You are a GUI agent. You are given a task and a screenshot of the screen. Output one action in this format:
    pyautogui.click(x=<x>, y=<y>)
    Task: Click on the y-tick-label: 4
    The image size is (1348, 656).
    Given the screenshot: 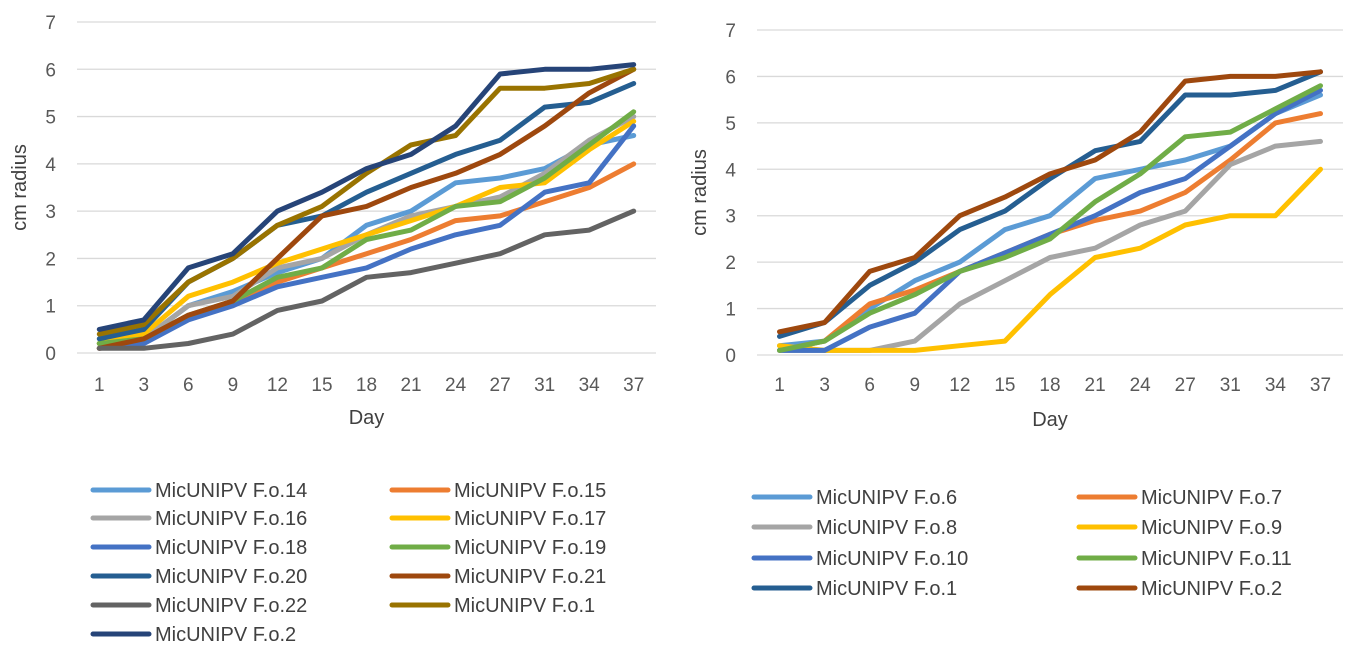 What is the action you would take?
    pyautogui.click(x=730, y=170)
    